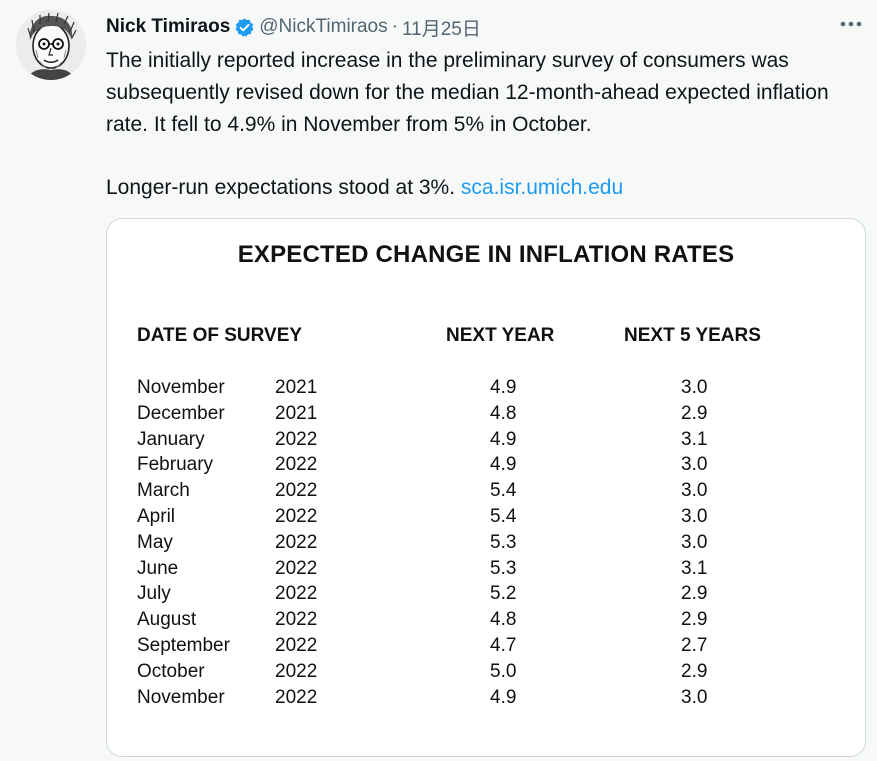  I want to click on table-row: November 2021 4.9 3.0, so click(486, 390).